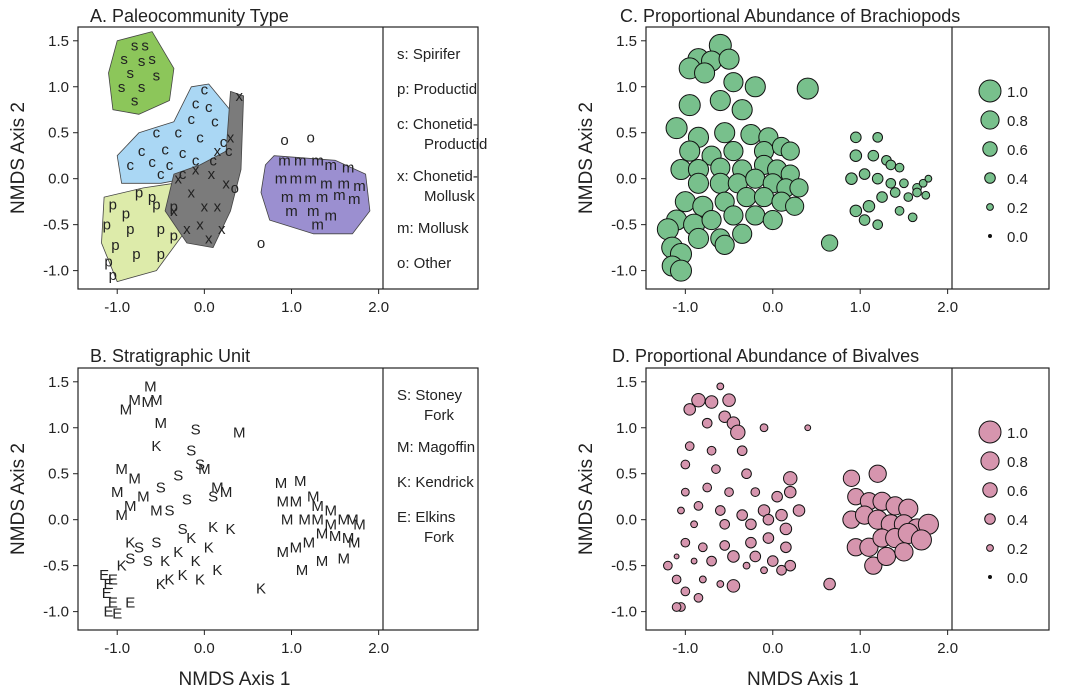 The height and width of the screenshot is (693, 1073). What do you see at coordinates (58, 87) in the screenshot?
I see `y-tick-label: 1.0` at bounding box center [58, 87].